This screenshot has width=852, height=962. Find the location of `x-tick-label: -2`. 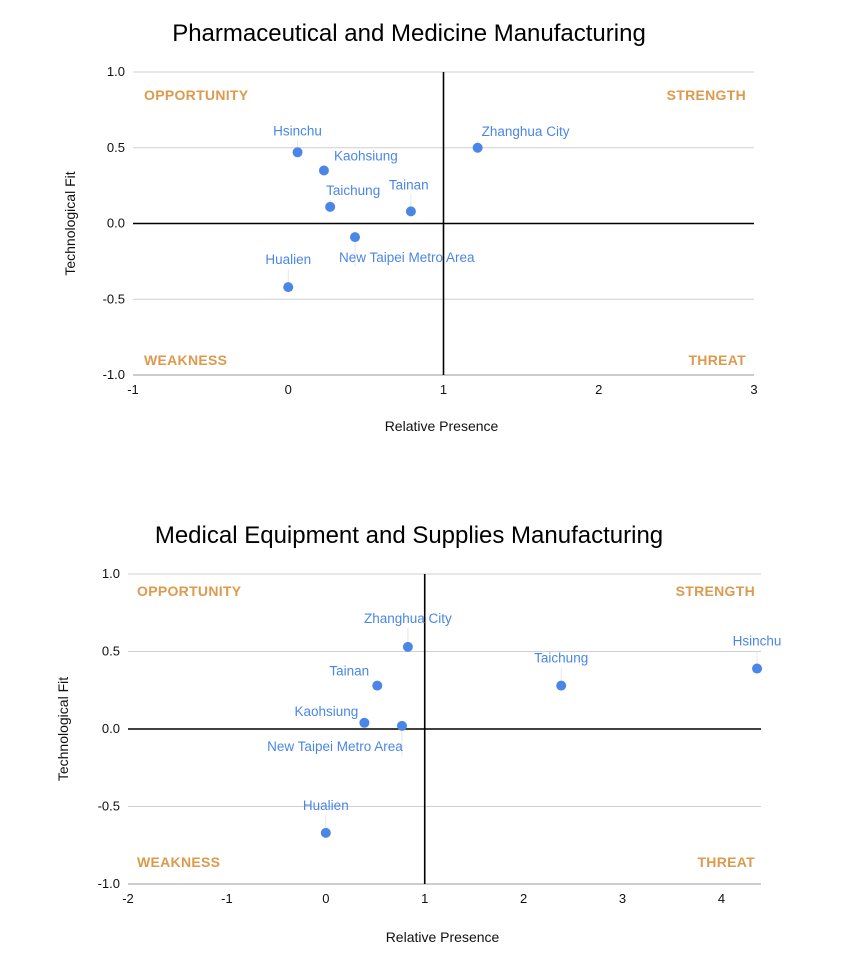

x-tick-label: -2 is located at coordinates (128, 898).